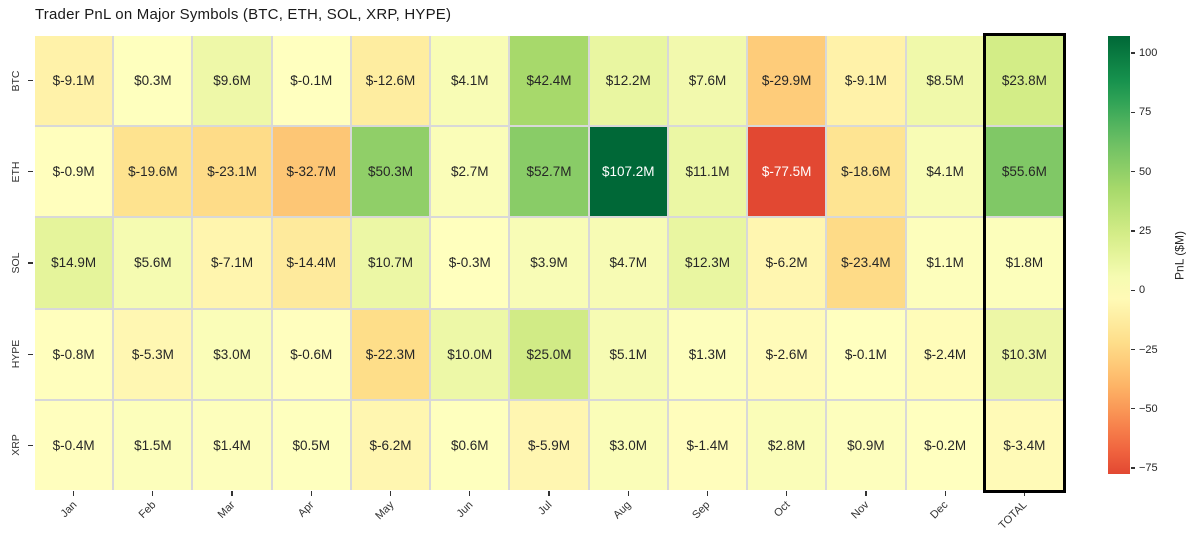 The image size is (1200, 552). Describe the element at coordinates (390, 172) in the screenshot. I see `heatmap-cell: $50.3M` at that location.